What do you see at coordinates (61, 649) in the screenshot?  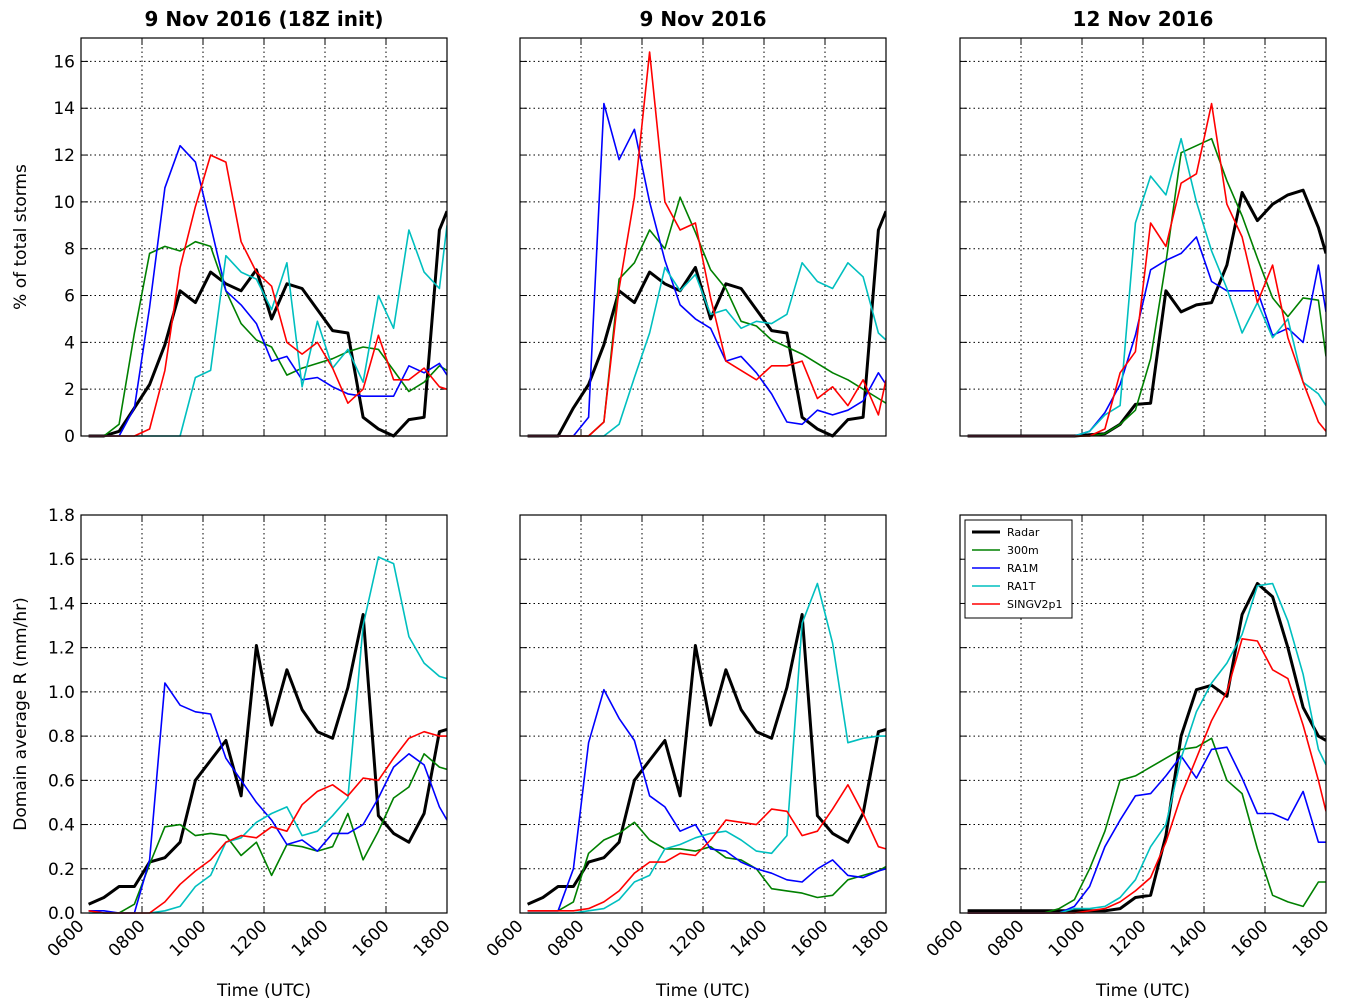 I see `y-tick-label: 1.2` at bounding box center [61, 649].